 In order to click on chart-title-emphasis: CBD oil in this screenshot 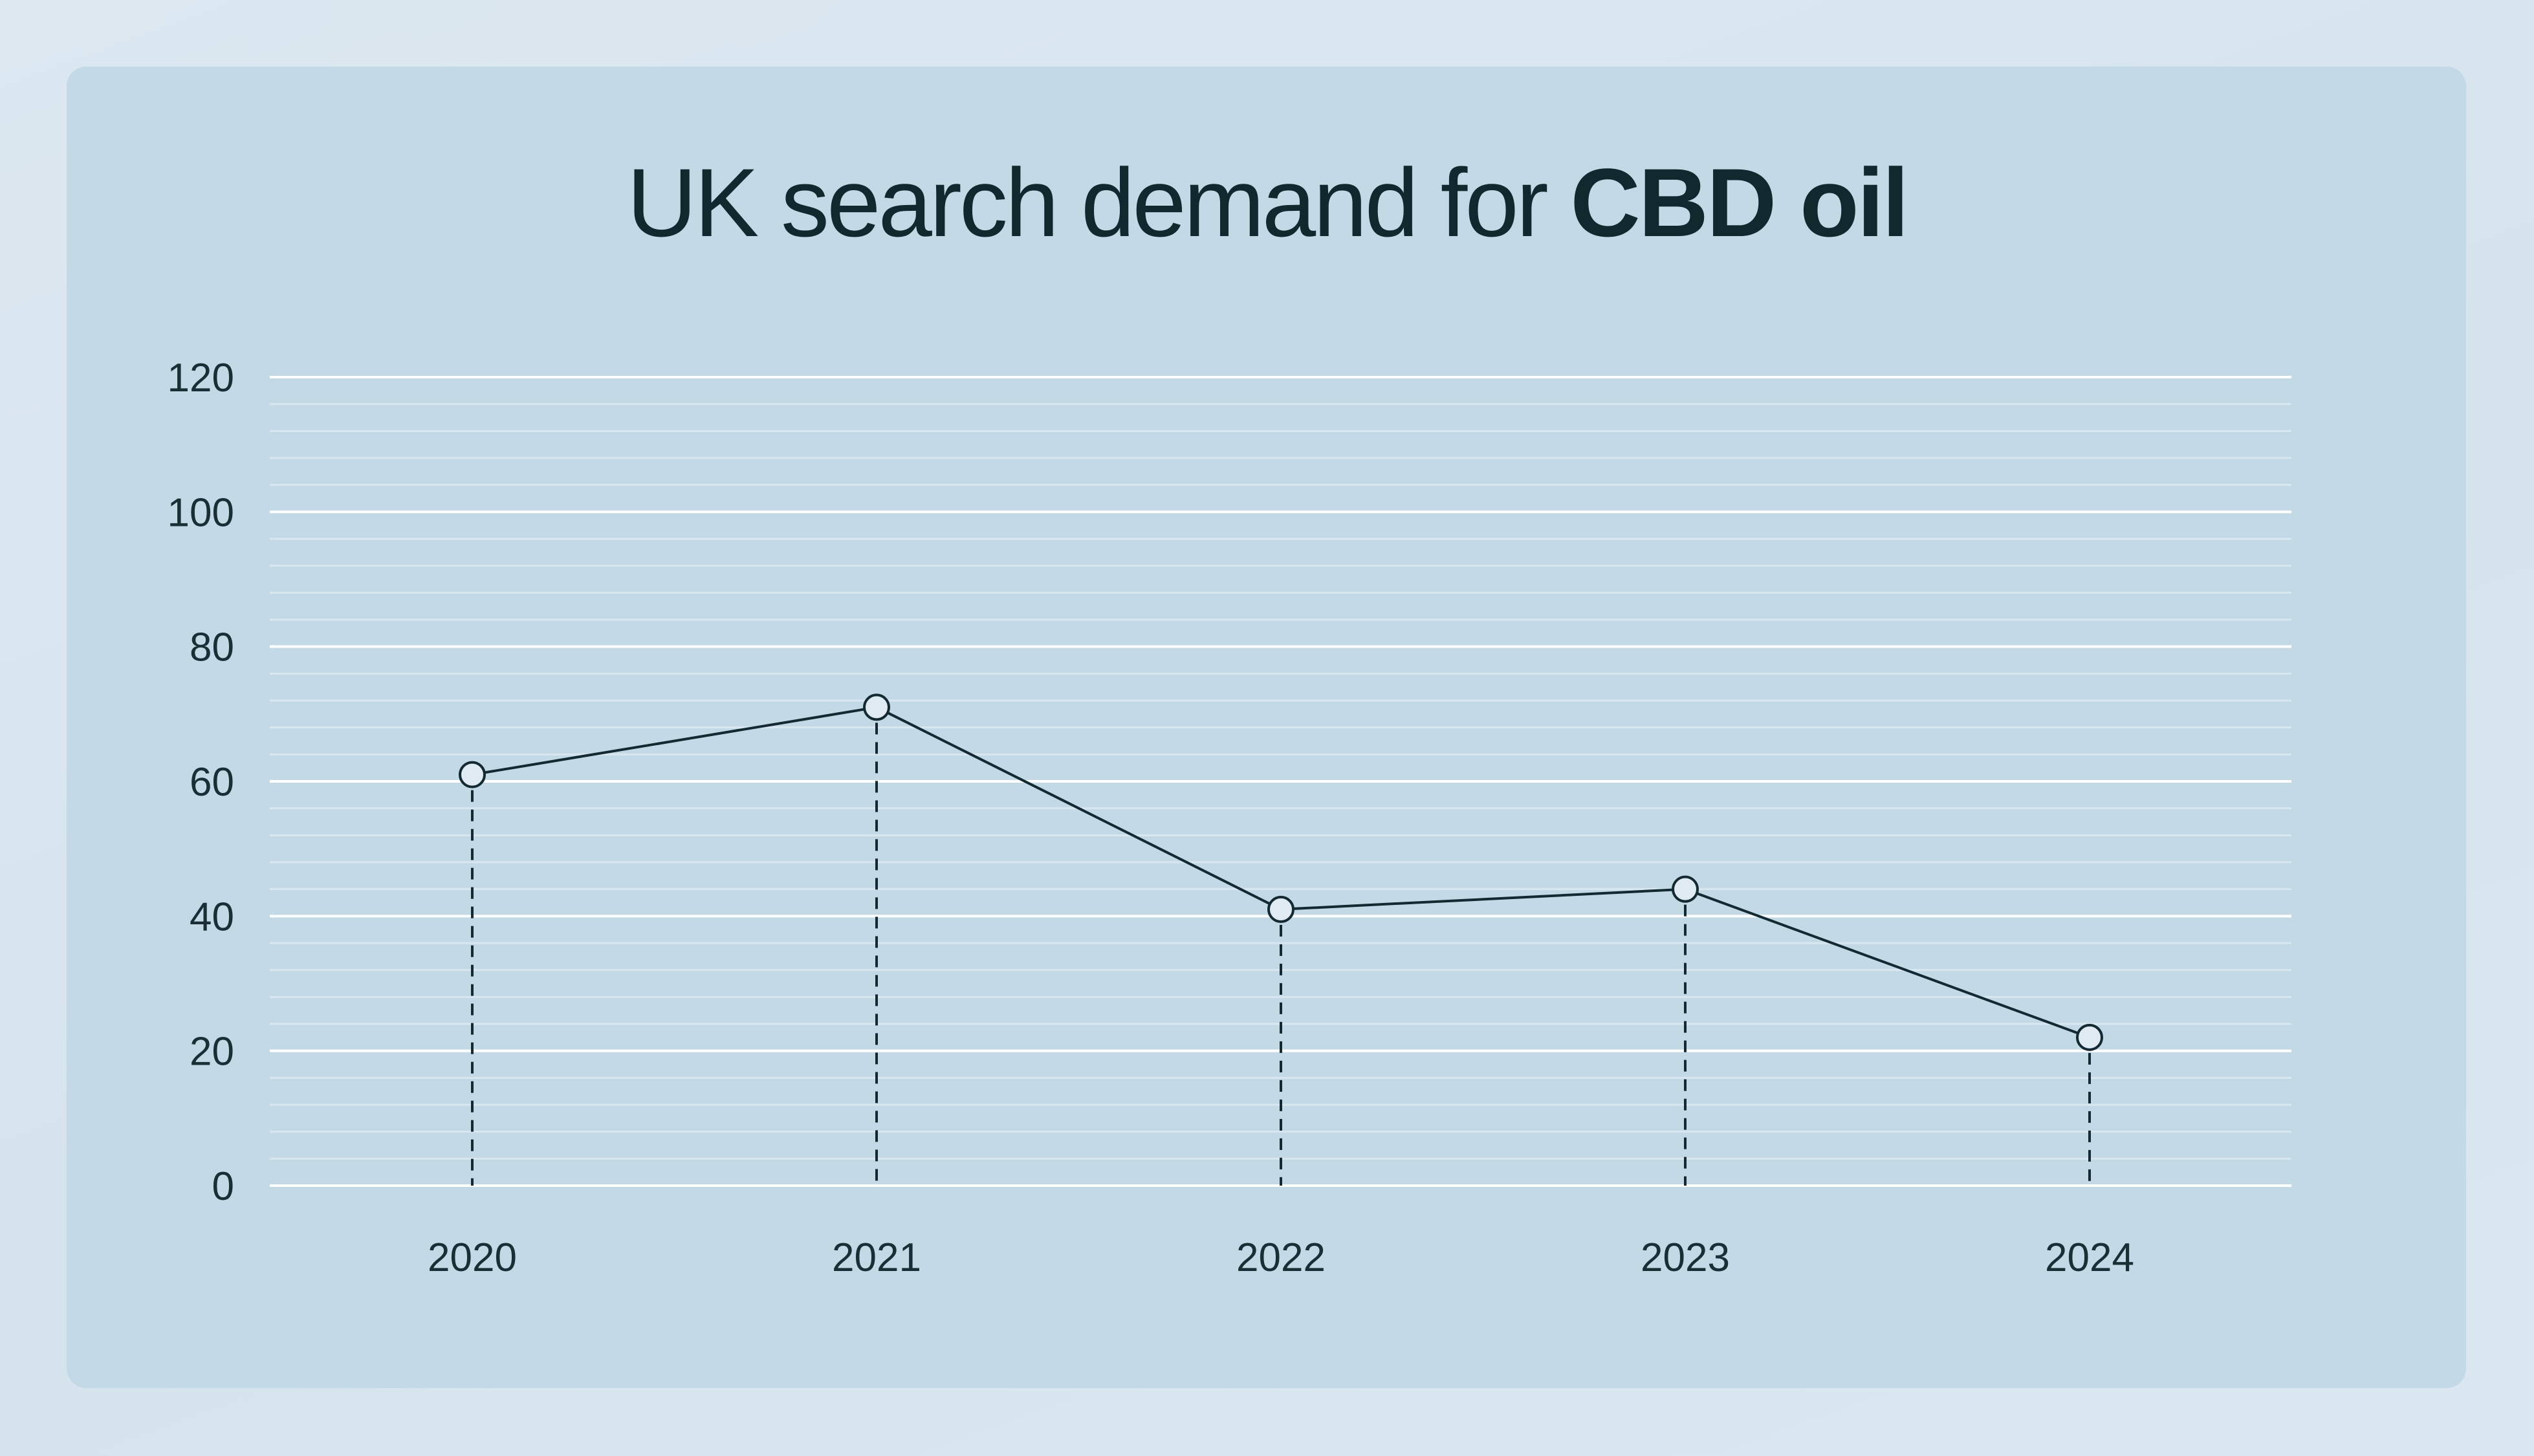, I will do `click(1739, 203)`.